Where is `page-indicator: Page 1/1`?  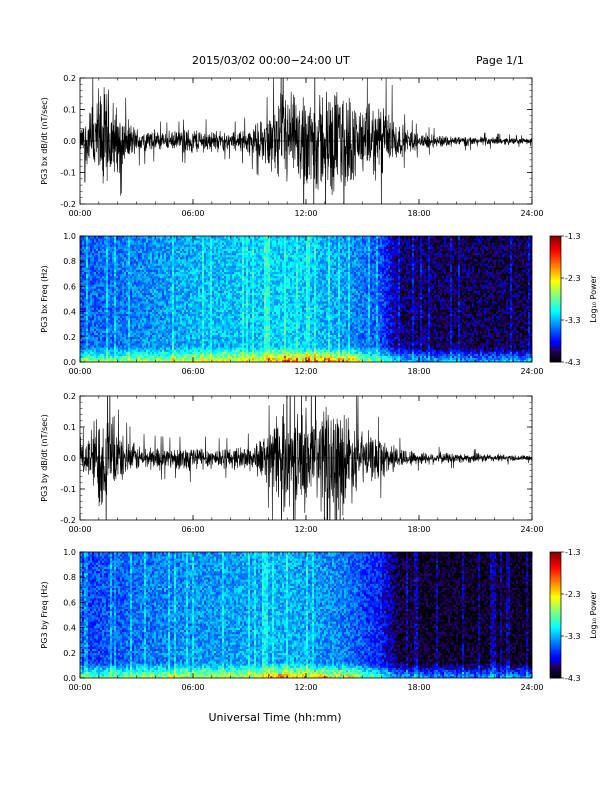 page-indicator: Page 1/1 is located at coordinates (500, 60).